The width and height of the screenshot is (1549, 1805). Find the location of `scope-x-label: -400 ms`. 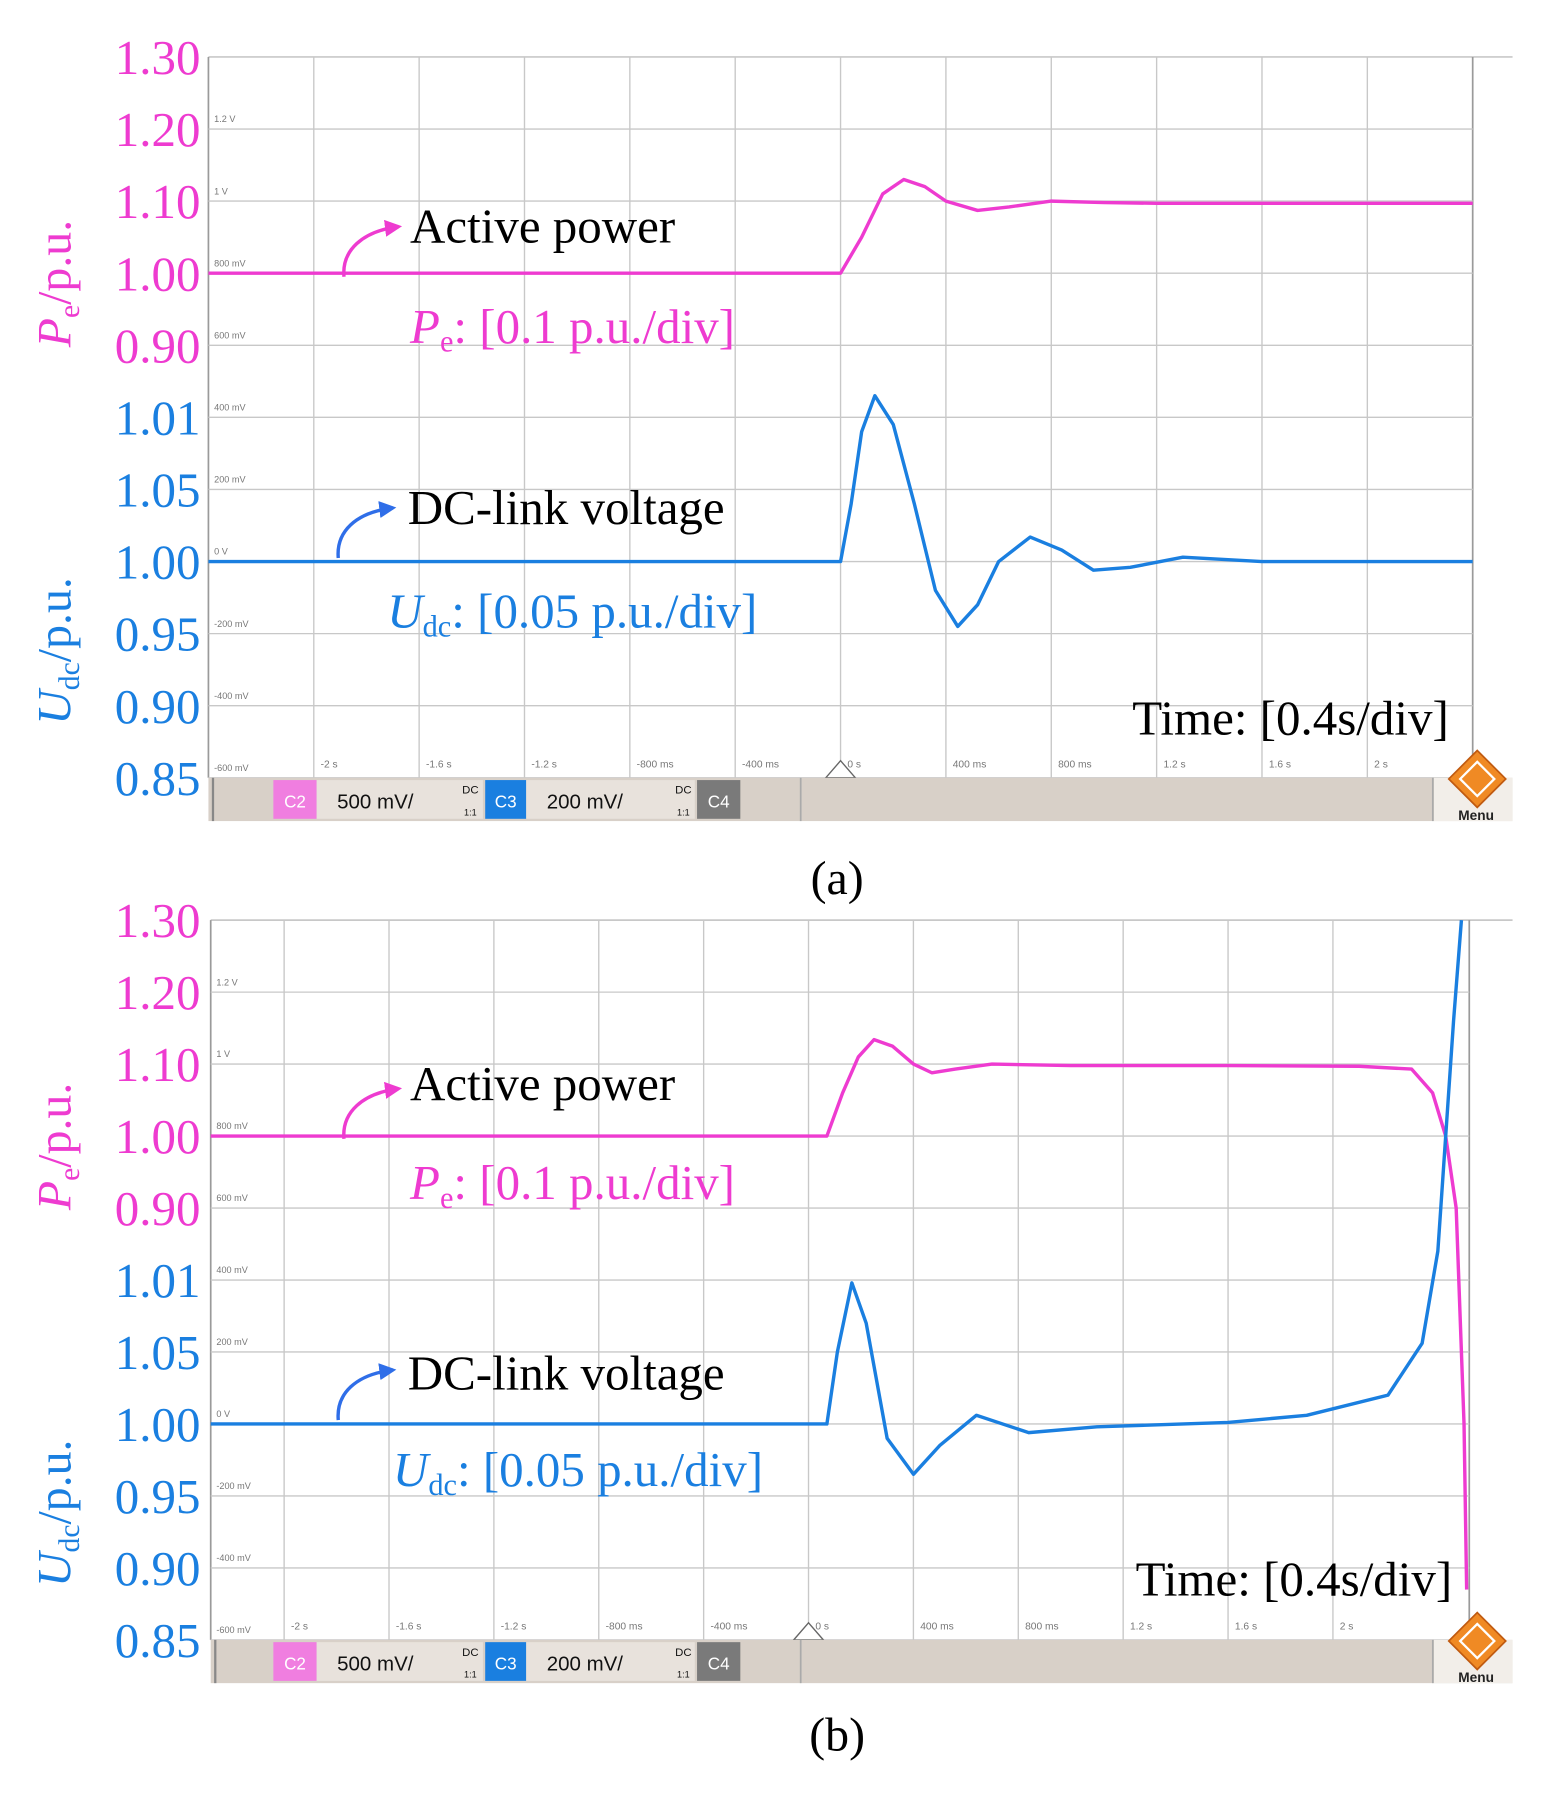

scope-x-label: -400 ms is located at coordinates (728, 1627).